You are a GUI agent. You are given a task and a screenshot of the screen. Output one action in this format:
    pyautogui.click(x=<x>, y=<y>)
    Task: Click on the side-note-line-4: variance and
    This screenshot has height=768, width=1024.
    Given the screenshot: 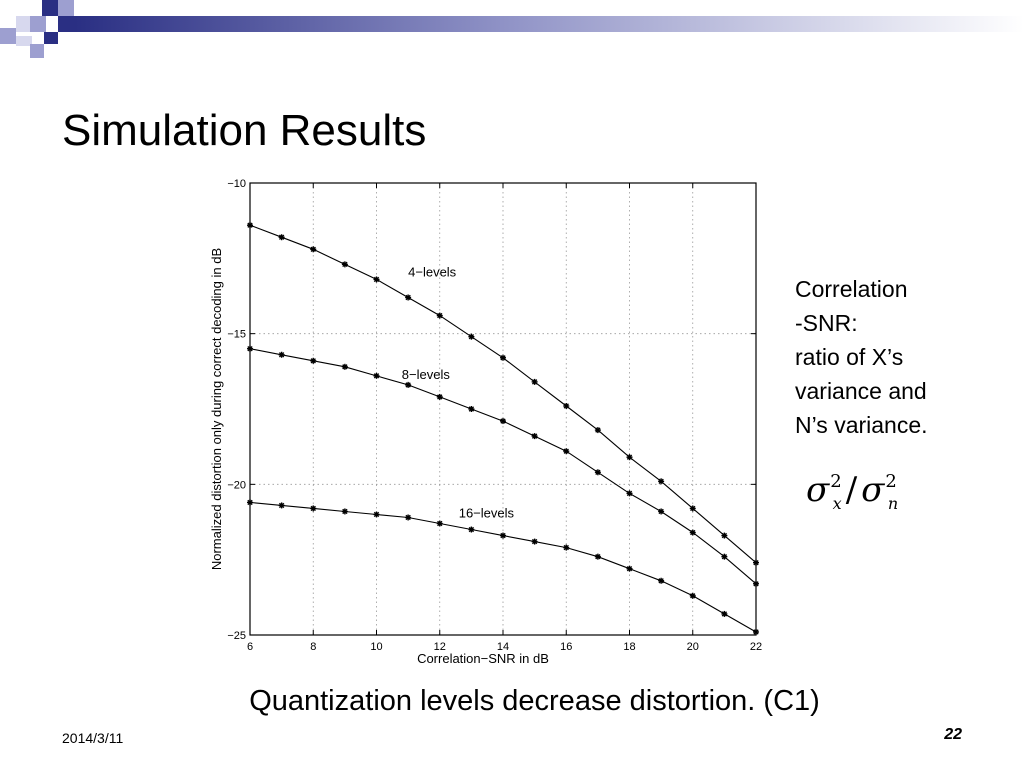 What is the action you would take?
    pyautogui.click(x=861, y=391)
    